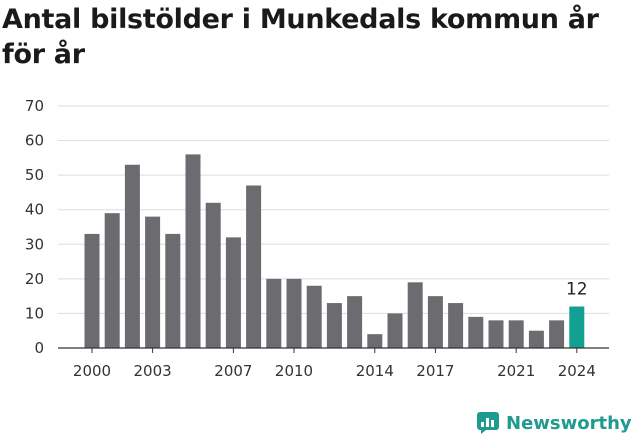 The width and height of the screenshot is (631, 439). I want to click on x-tick-label: 2000, so click(92, 371).